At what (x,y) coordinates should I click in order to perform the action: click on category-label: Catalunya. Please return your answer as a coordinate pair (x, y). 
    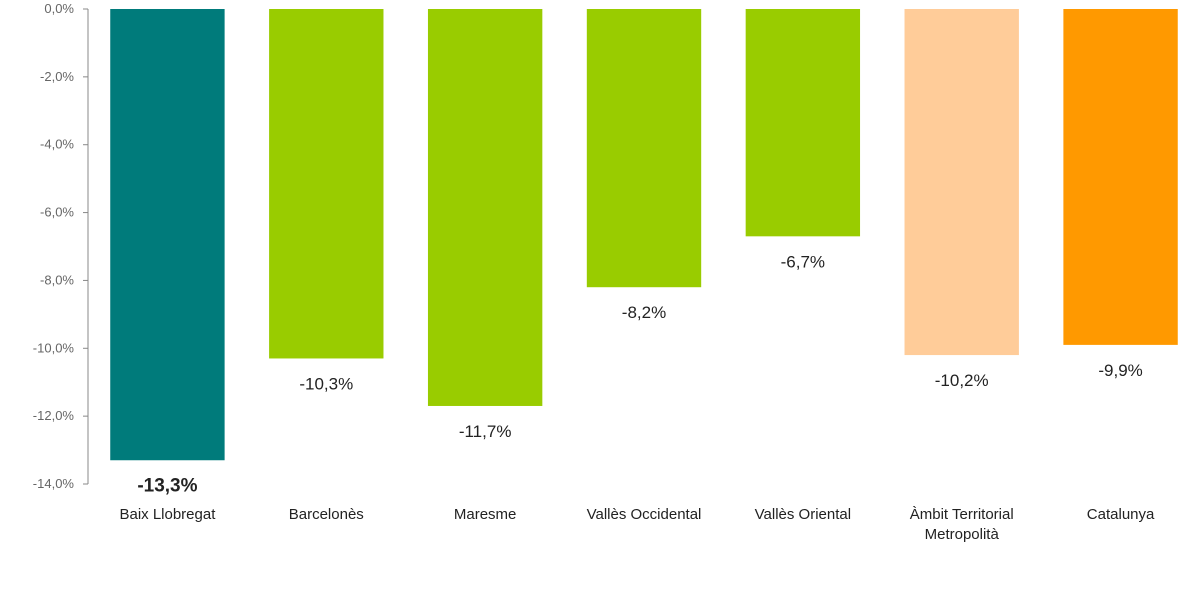
    Looking at the image, I should click on (1121, 514).